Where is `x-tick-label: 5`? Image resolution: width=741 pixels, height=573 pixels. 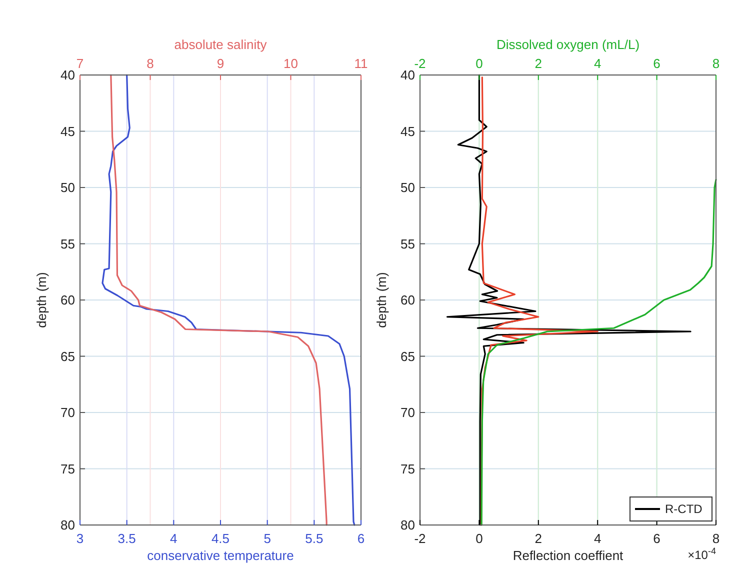 x-tick-label: 5 is located at coordinates (267, 538).